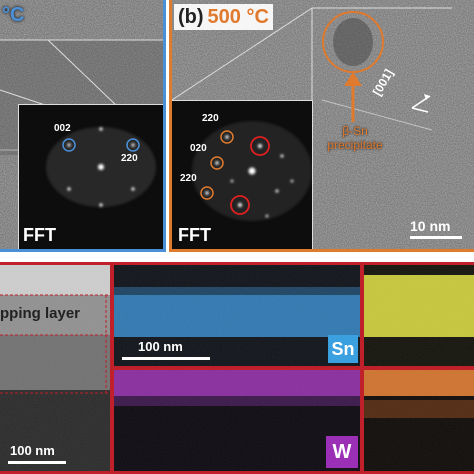  Describe the element at coordinates (237, 257) in the screenshot. I see `row-gap` at that location.